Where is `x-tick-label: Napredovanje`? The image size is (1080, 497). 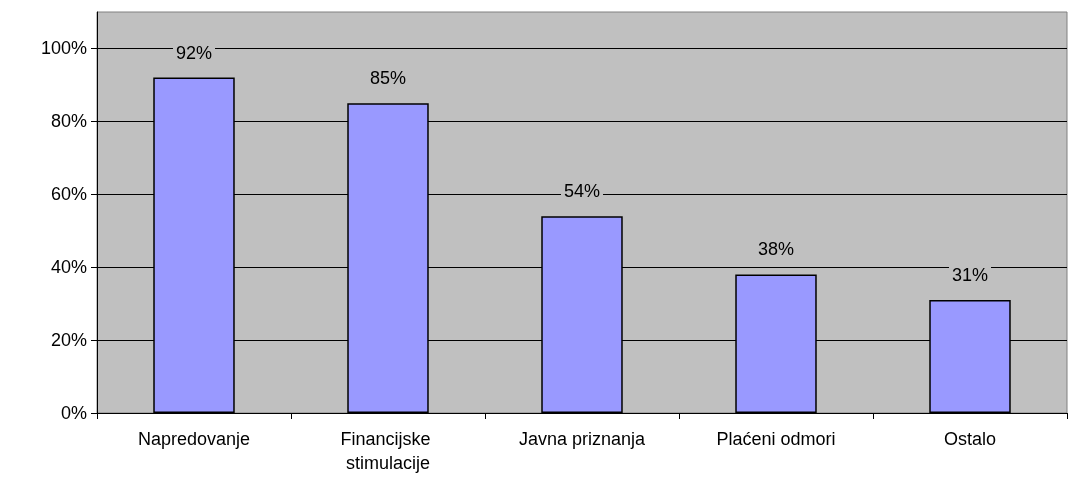
x-tick-label: Napredovanje is located at coordinates (194, 439).